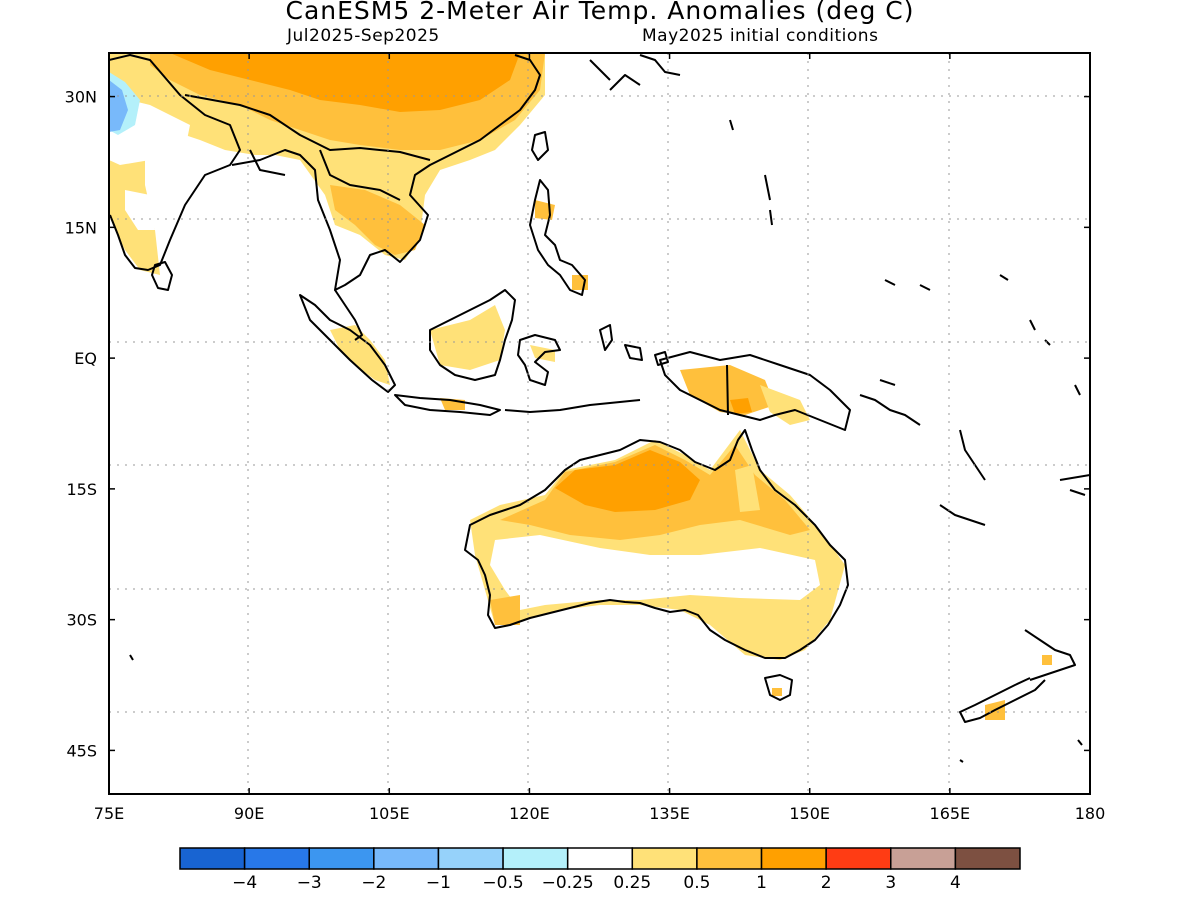  I want to click on new-guinea-strong-warm, so click(741, 406).